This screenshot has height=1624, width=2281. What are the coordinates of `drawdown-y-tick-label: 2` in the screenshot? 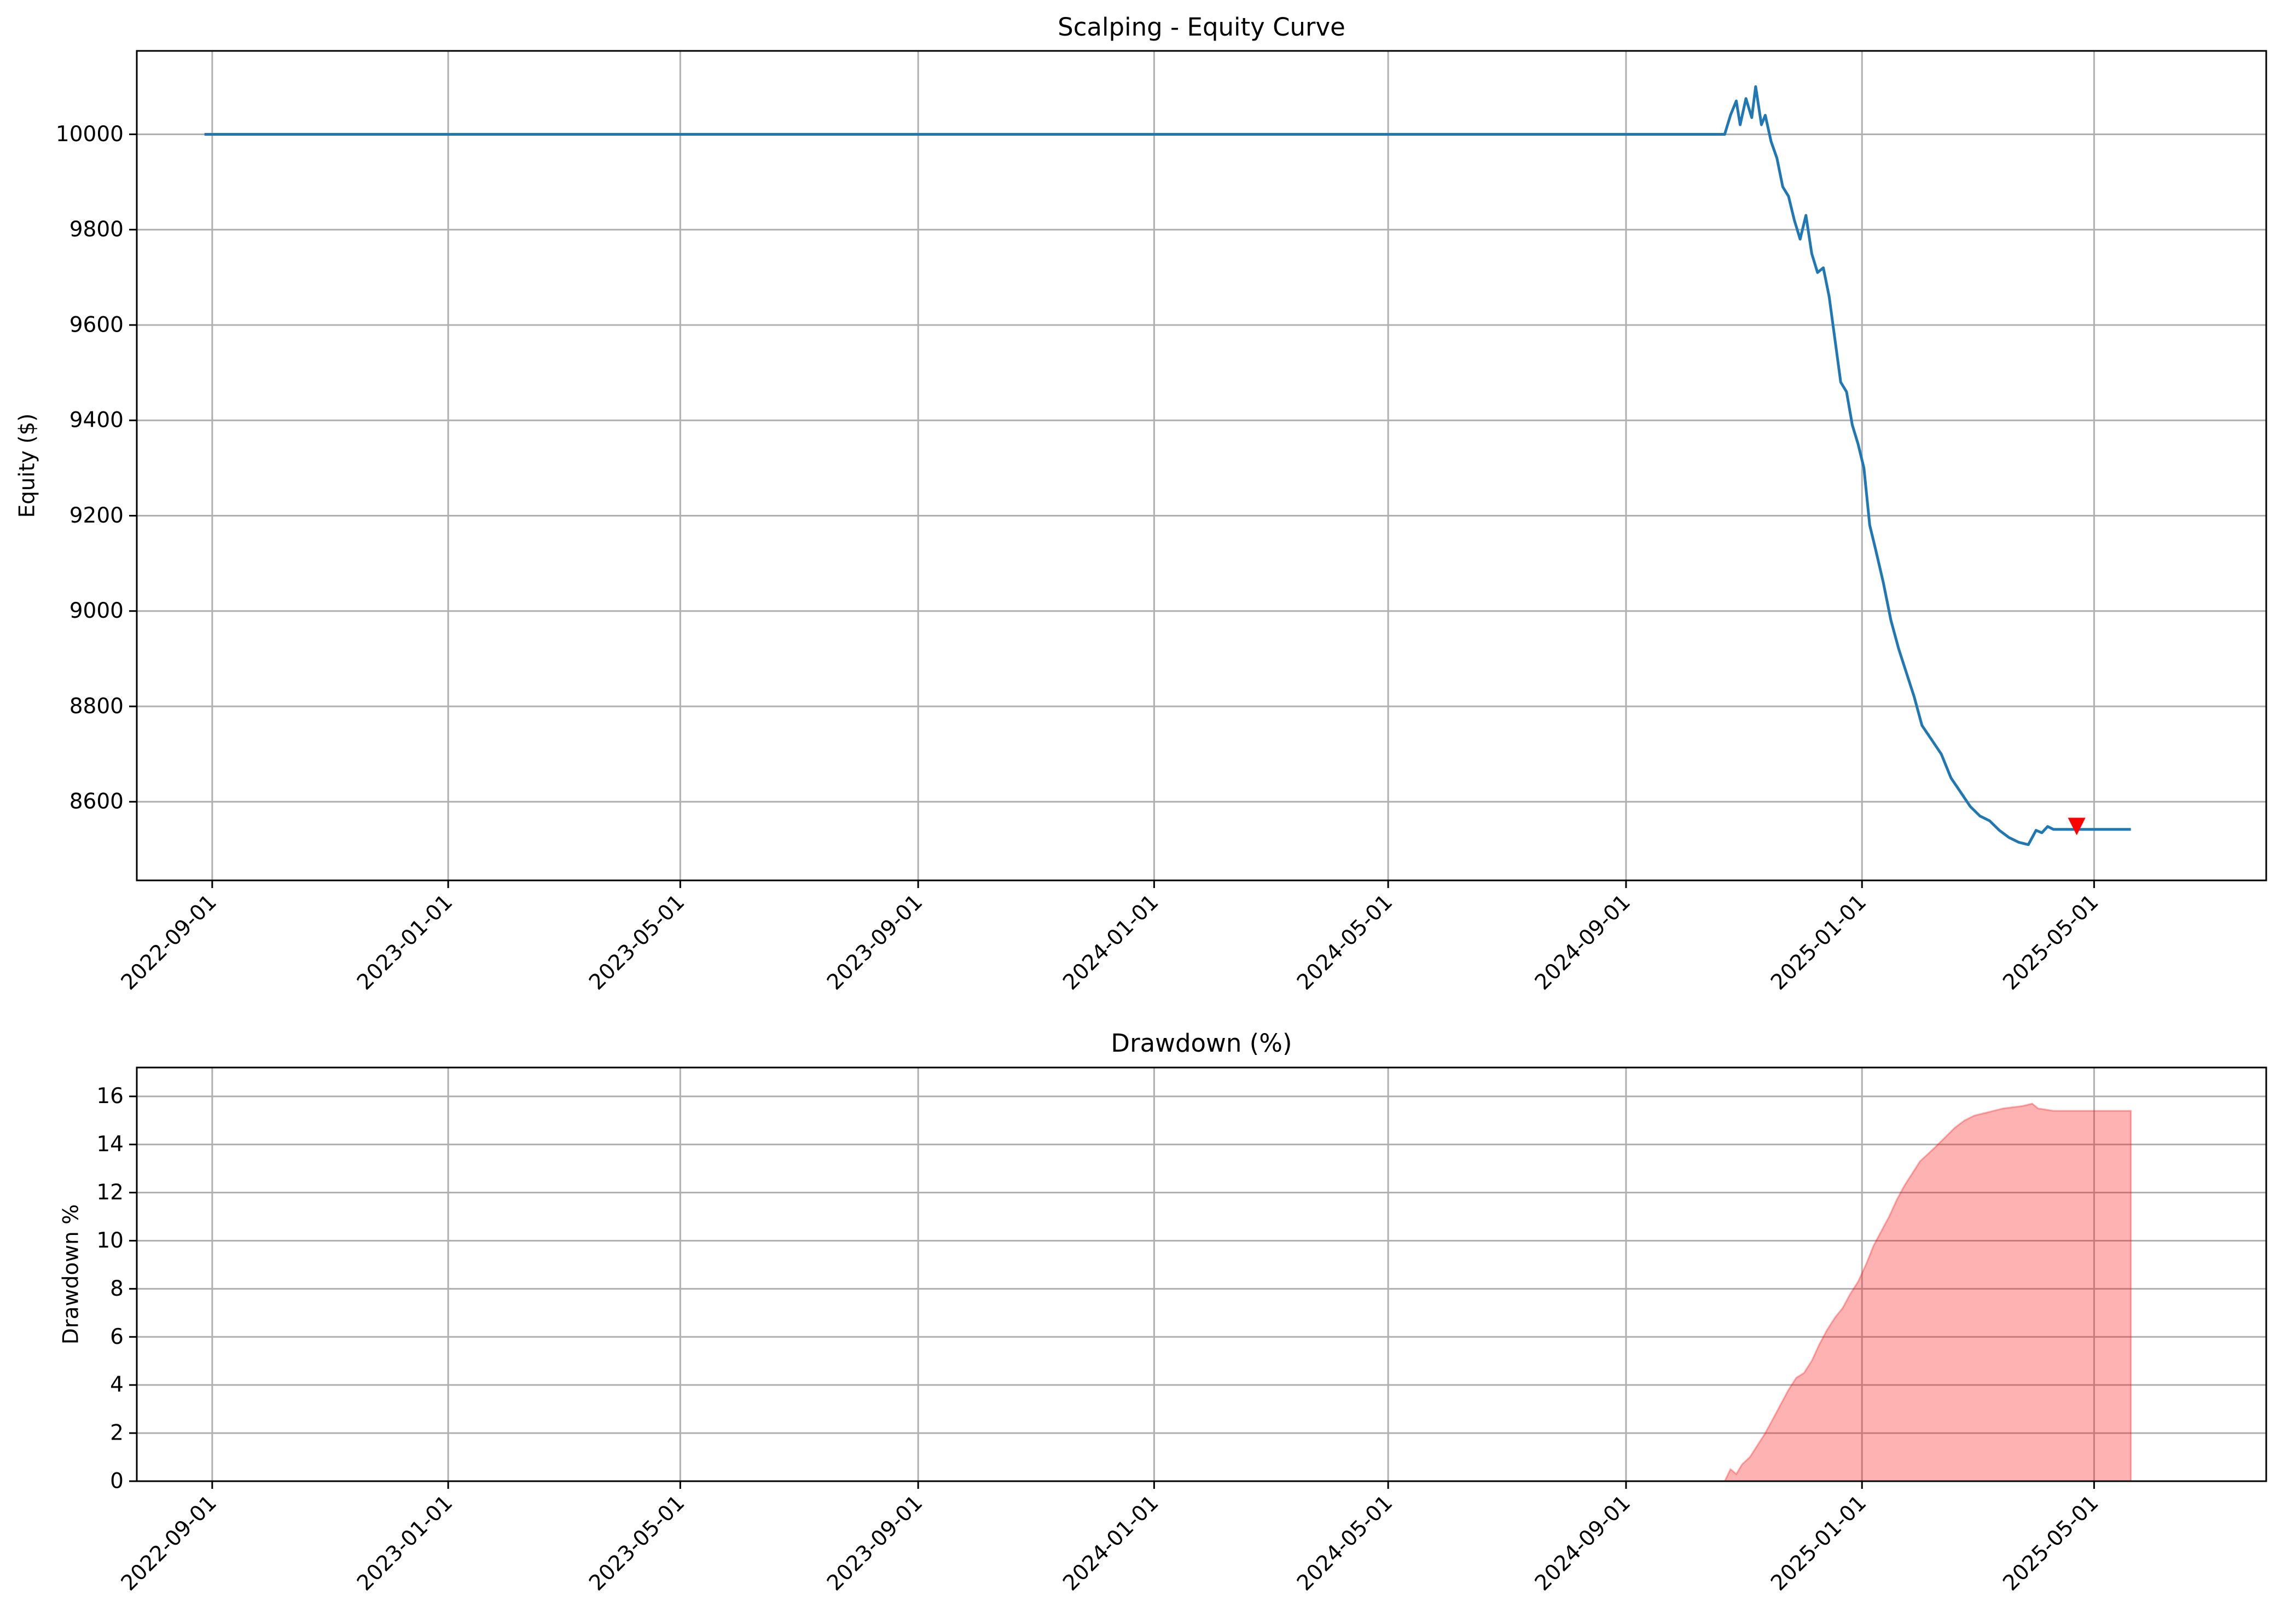 It's located at (117, 1433).